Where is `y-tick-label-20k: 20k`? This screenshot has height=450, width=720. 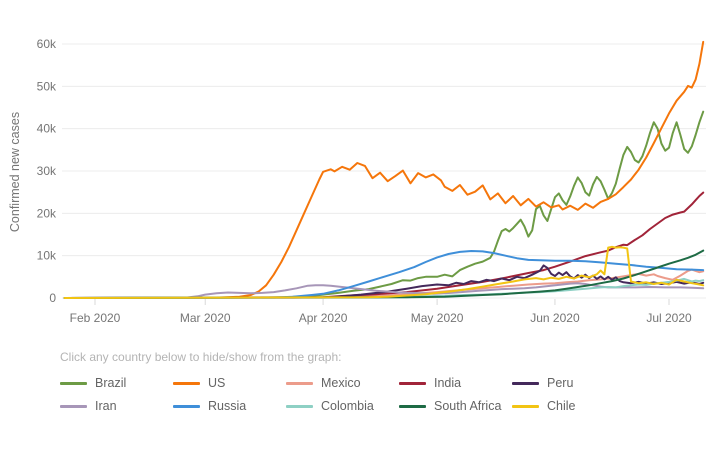 y-tick-label-20k: 20k is located at coordinates (47, 213).